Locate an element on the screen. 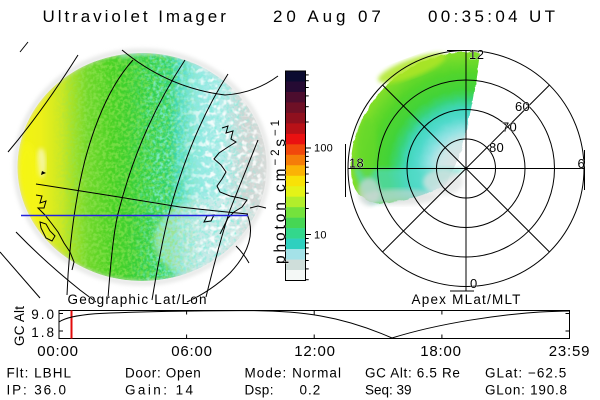 The width and height of the screenshot is (600, 400). svg-text: 06:00 is located at coordinates (192, 351).